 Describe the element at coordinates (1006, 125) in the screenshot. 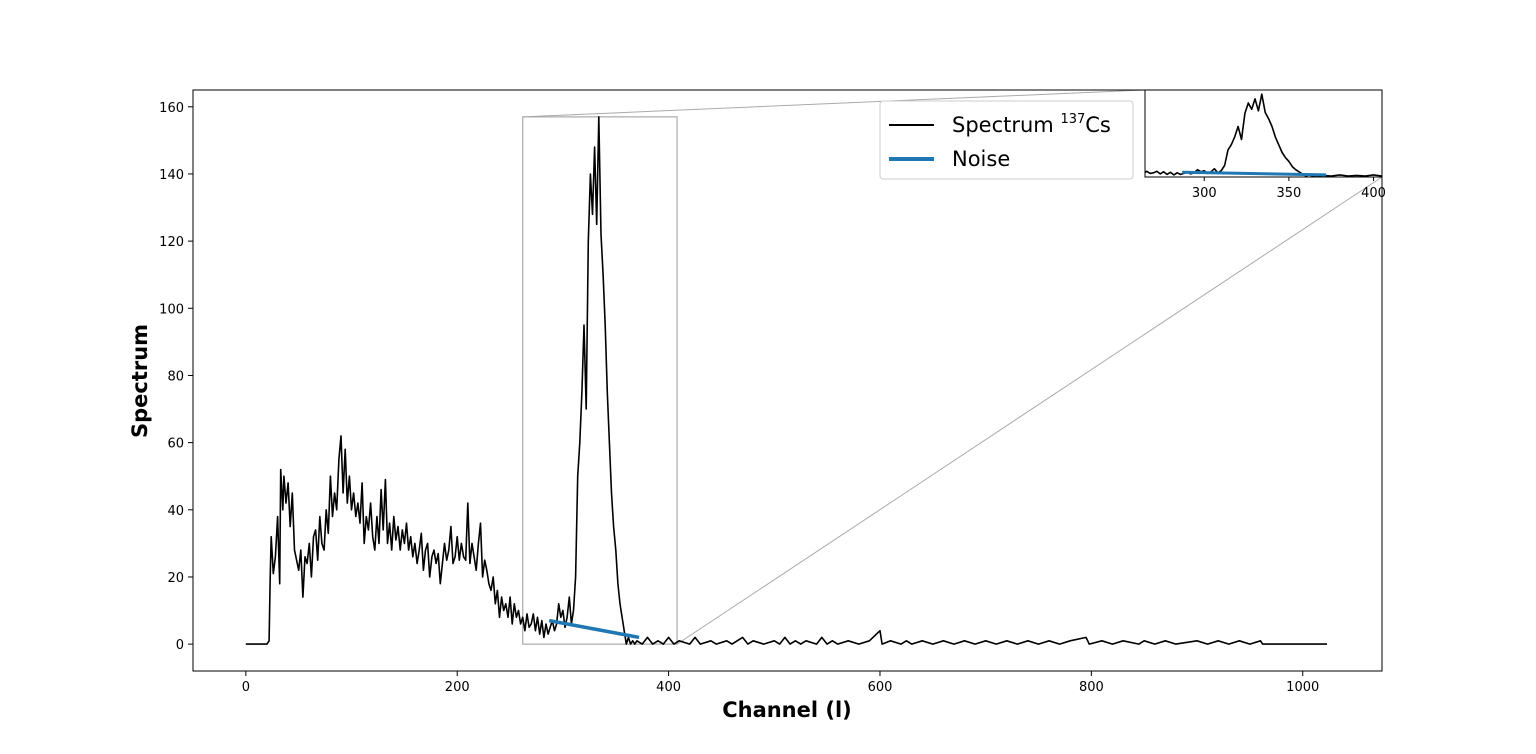

I see `legend-spectrum-text: Spectrum` at that location.